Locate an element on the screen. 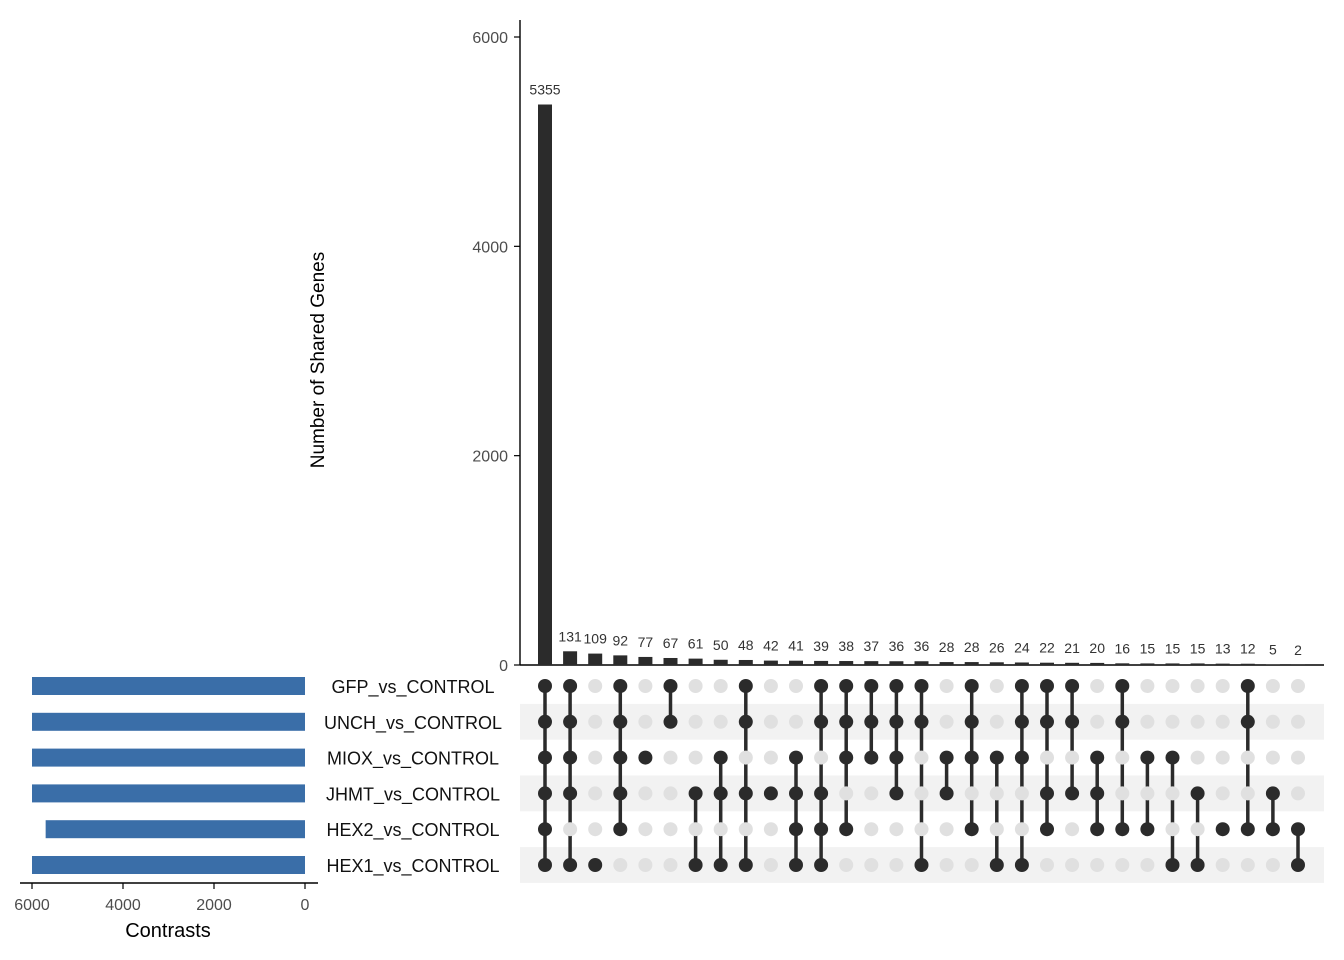  set-label: HEX1_vs_CONTROL is located at coordinates (412, 866).